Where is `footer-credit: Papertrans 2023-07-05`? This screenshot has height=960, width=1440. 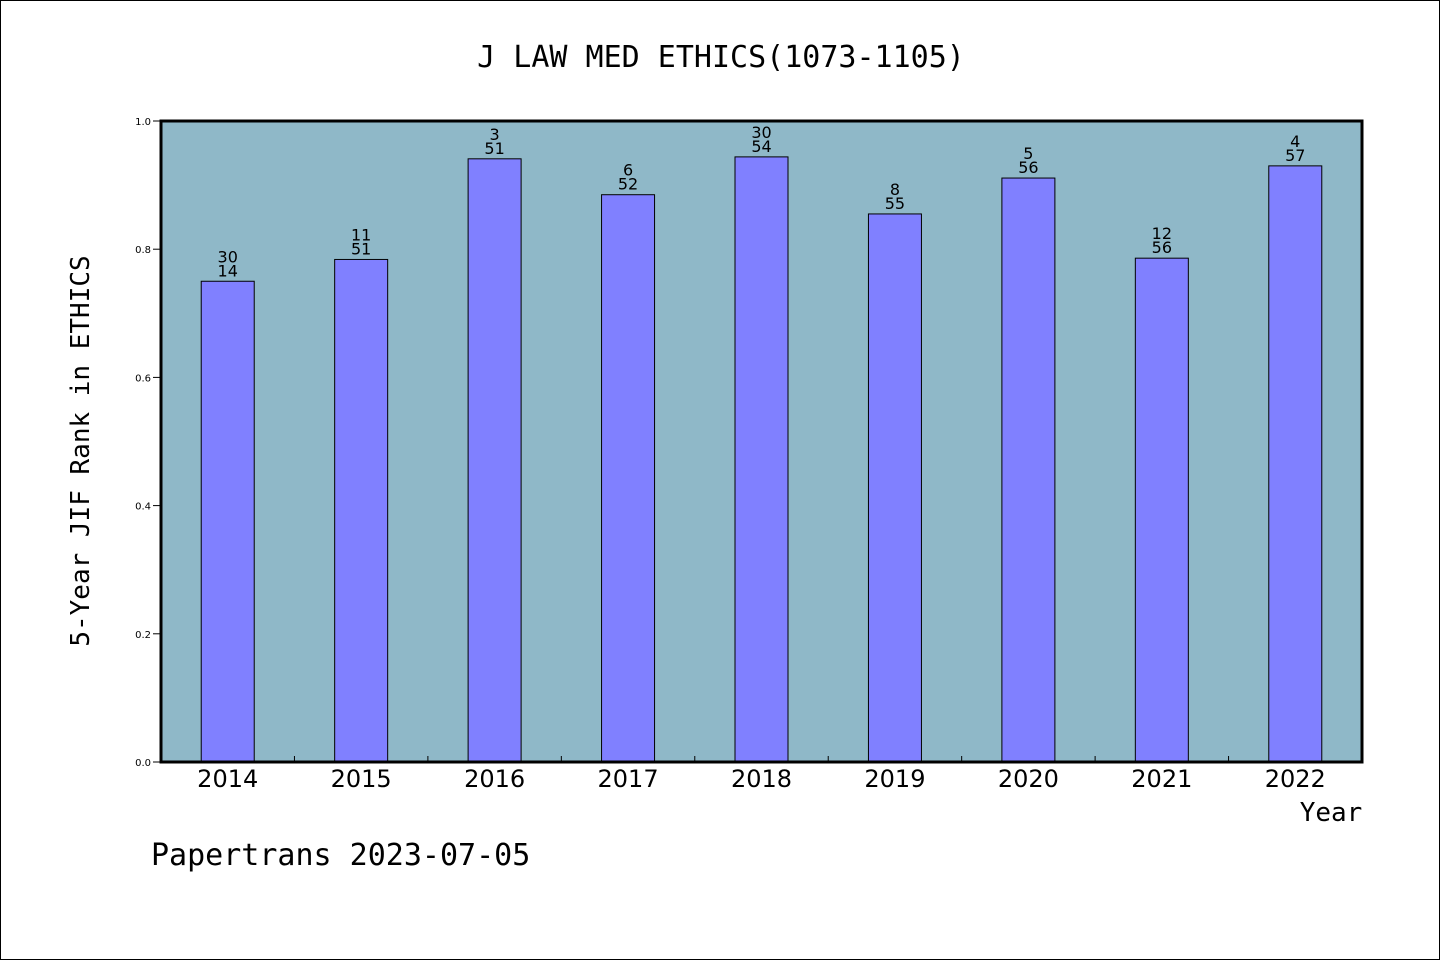 footer-credit: Papertrans 2023-07-05 is located at coordinates (340, 855).